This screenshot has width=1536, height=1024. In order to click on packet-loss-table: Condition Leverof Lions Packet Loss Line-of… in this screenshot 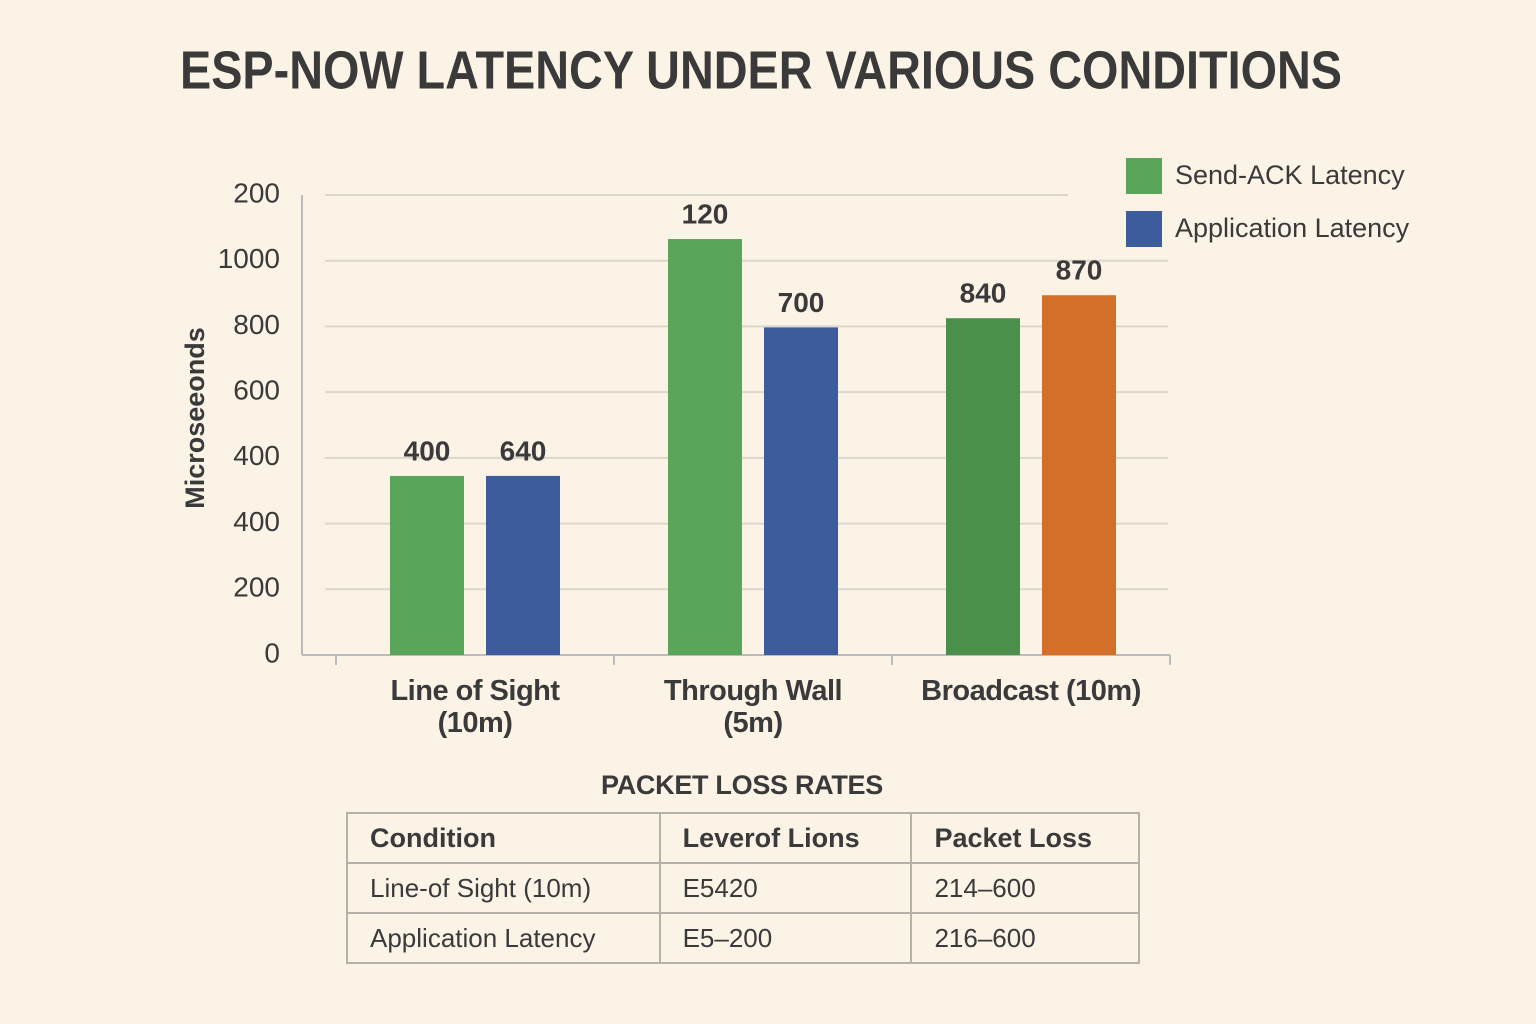, I will do `click(743, 888)`.